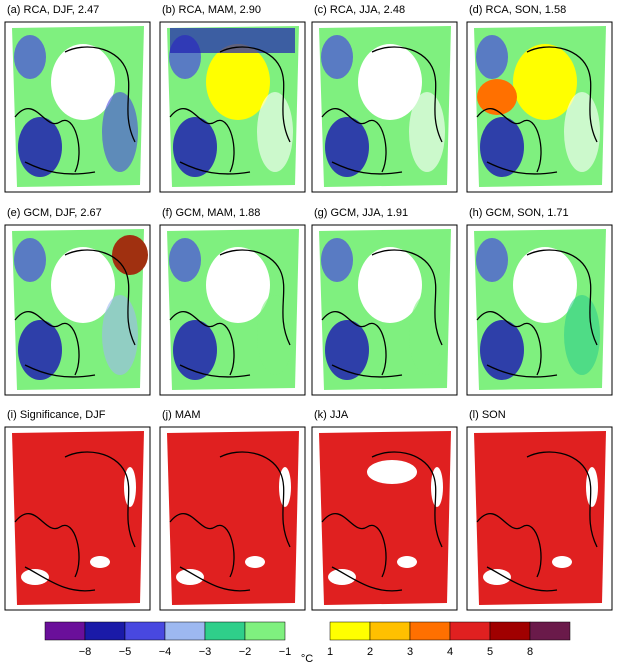  Describe the element at coordinates (530, 652) in the screenshot. I see `colorbar-label: 8` at that location.